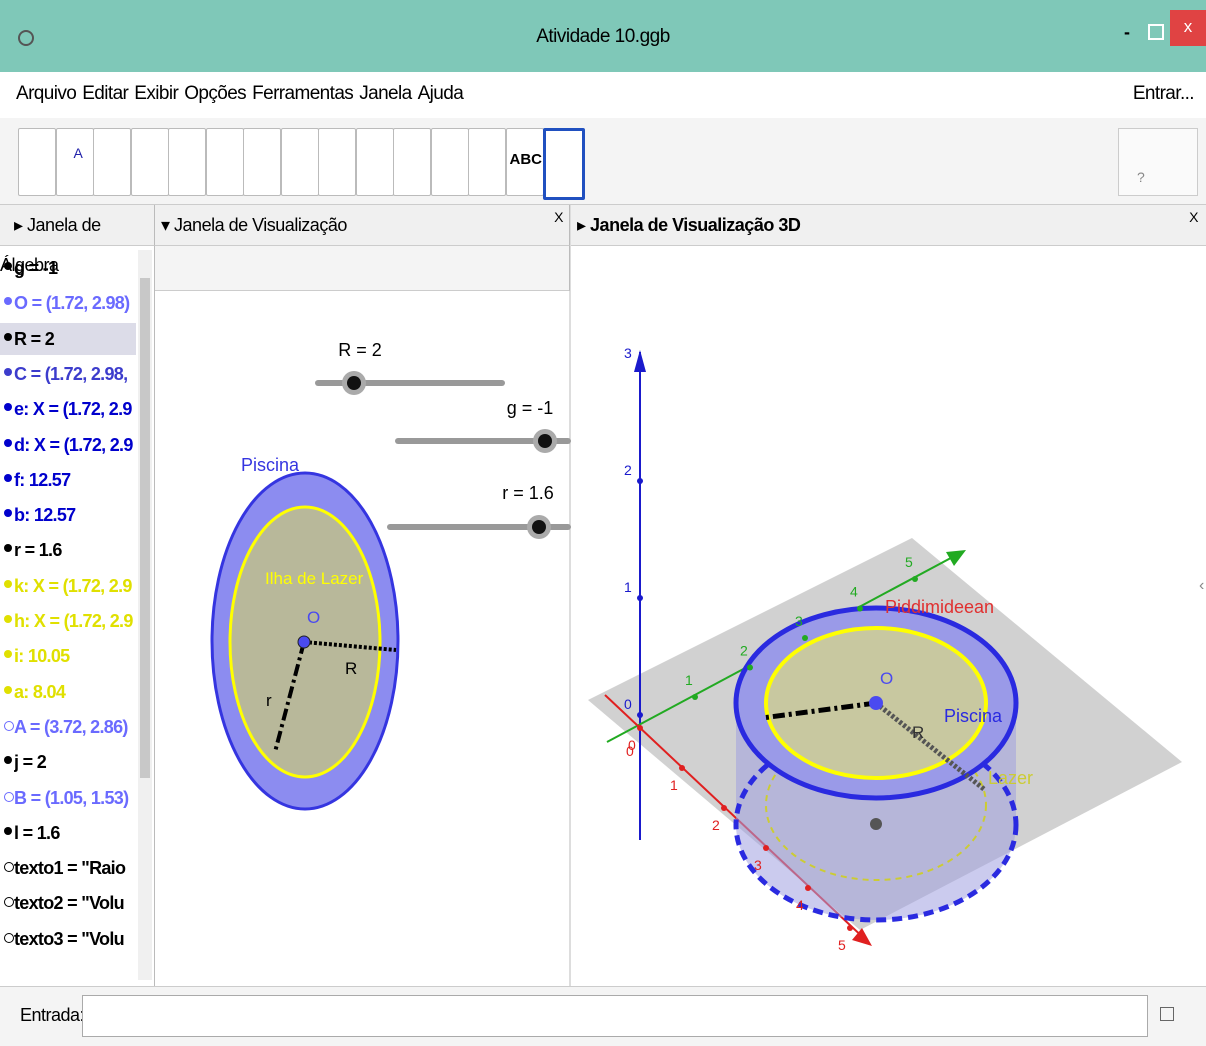 The height and width of the screenshot is (1046, 1206). I want to click on algebra-item: f: 12.57, so click(42, 479).